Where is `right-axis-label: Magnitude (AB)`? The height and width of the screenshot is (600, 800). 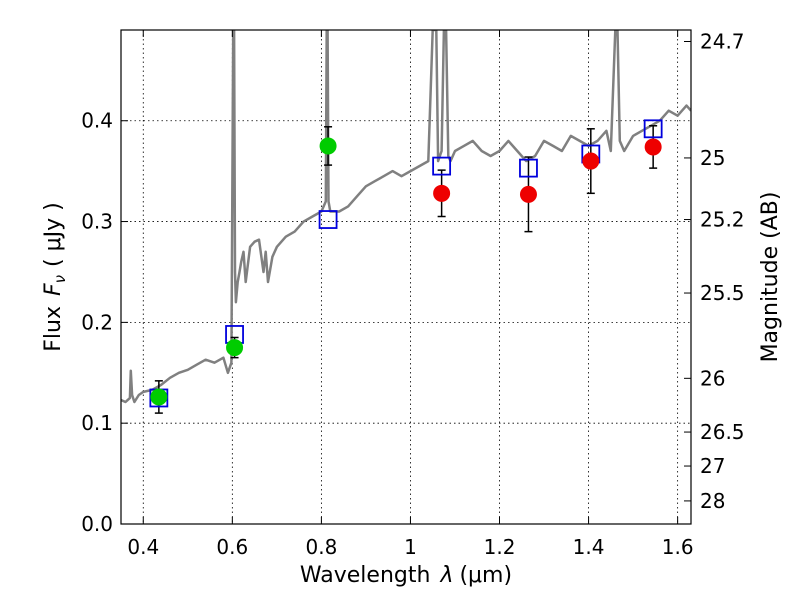 right-axis-label: Magnitude (AB) is located at coordinates (770, 277).